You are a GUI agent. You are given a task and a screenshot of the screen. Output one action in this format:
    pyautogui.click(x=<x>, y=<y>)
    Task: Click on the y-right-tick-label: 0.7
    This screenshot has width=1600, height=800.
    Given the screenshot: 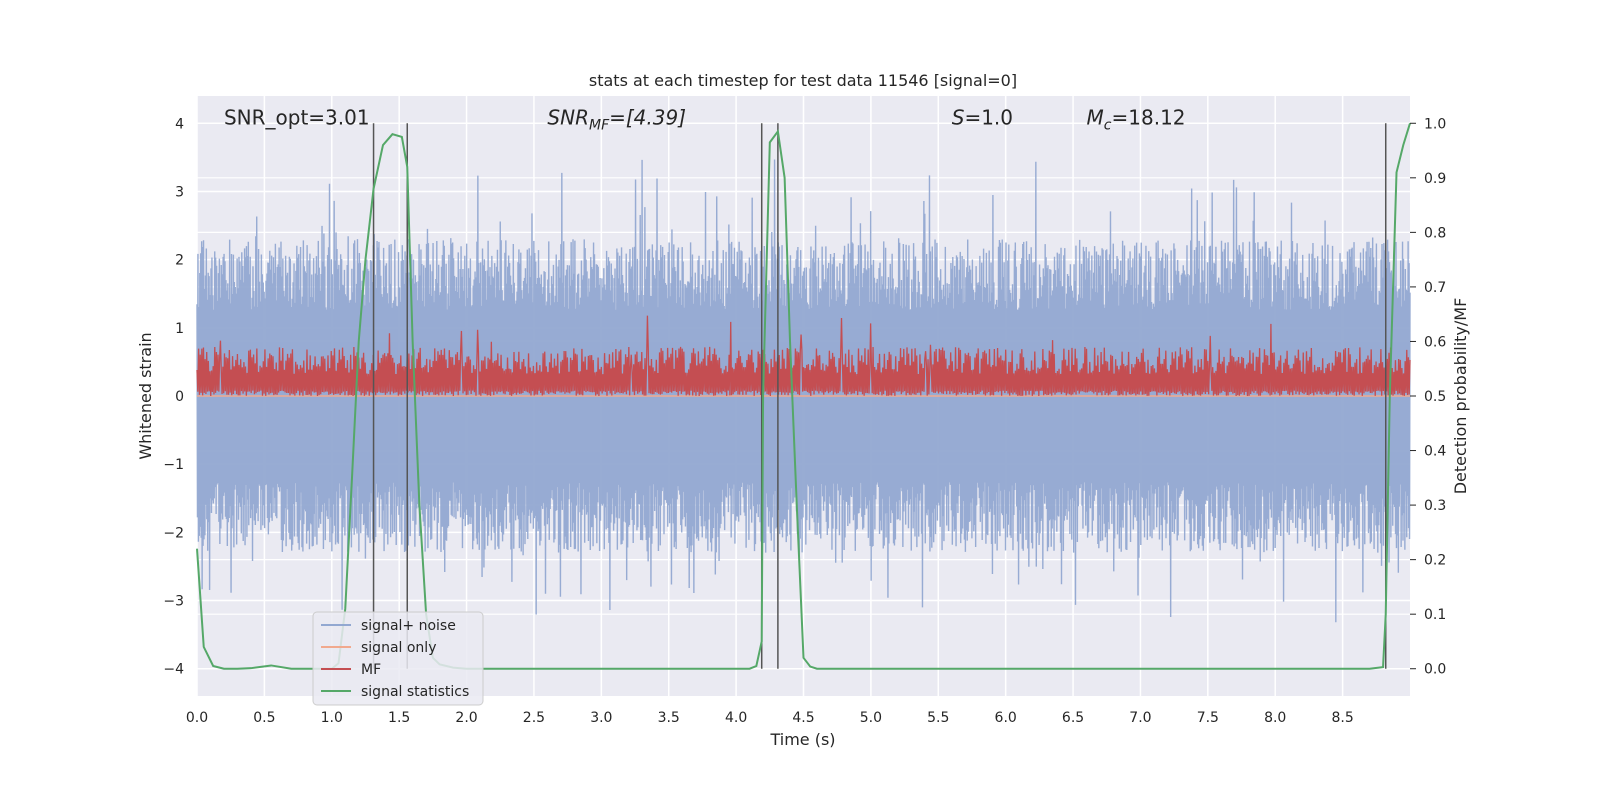 What is the action you would take?
    pyautogui.click(x=1435, y=288)
    